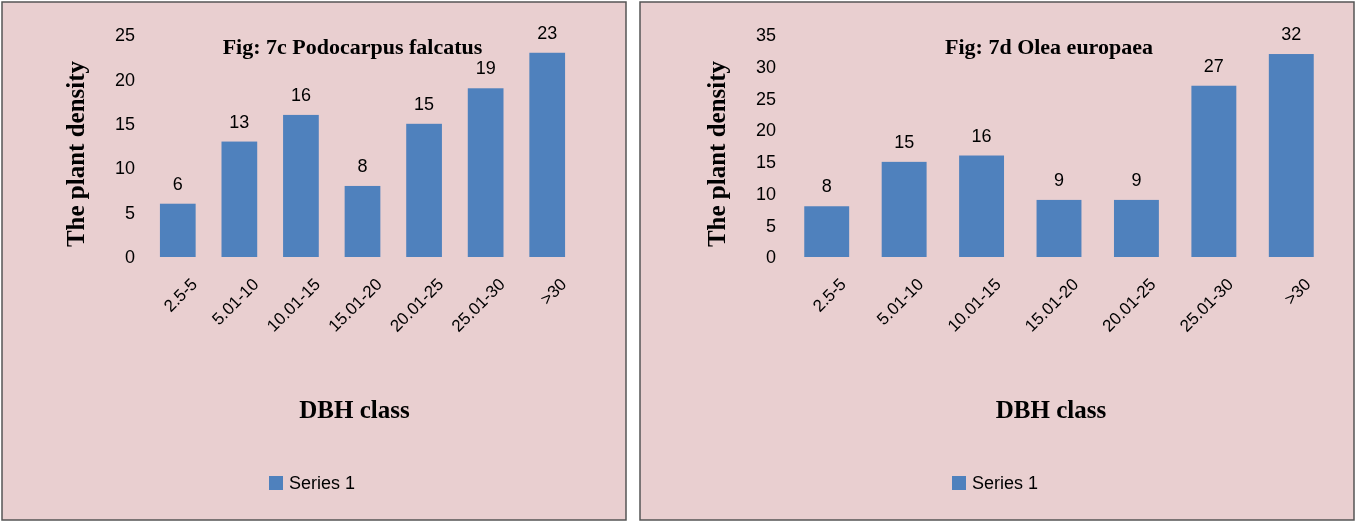 The width and height of the screenshot is (1357, 523). Describe the element at coordinates (547, 32) in the screenshot. I see `data-label: 23` at that location.